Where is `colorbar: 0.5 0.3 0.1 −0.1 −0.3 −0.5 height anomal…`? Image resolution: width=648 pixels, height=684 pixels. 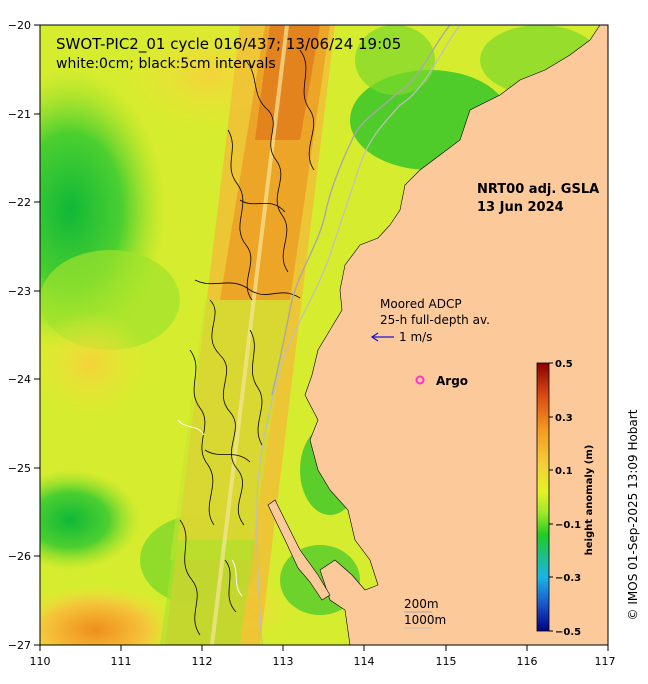 colorbar: 0.5 0.3 0.1 −0.1 −0.3 −0.5 height anomal… is located at coordinates (565, 498).